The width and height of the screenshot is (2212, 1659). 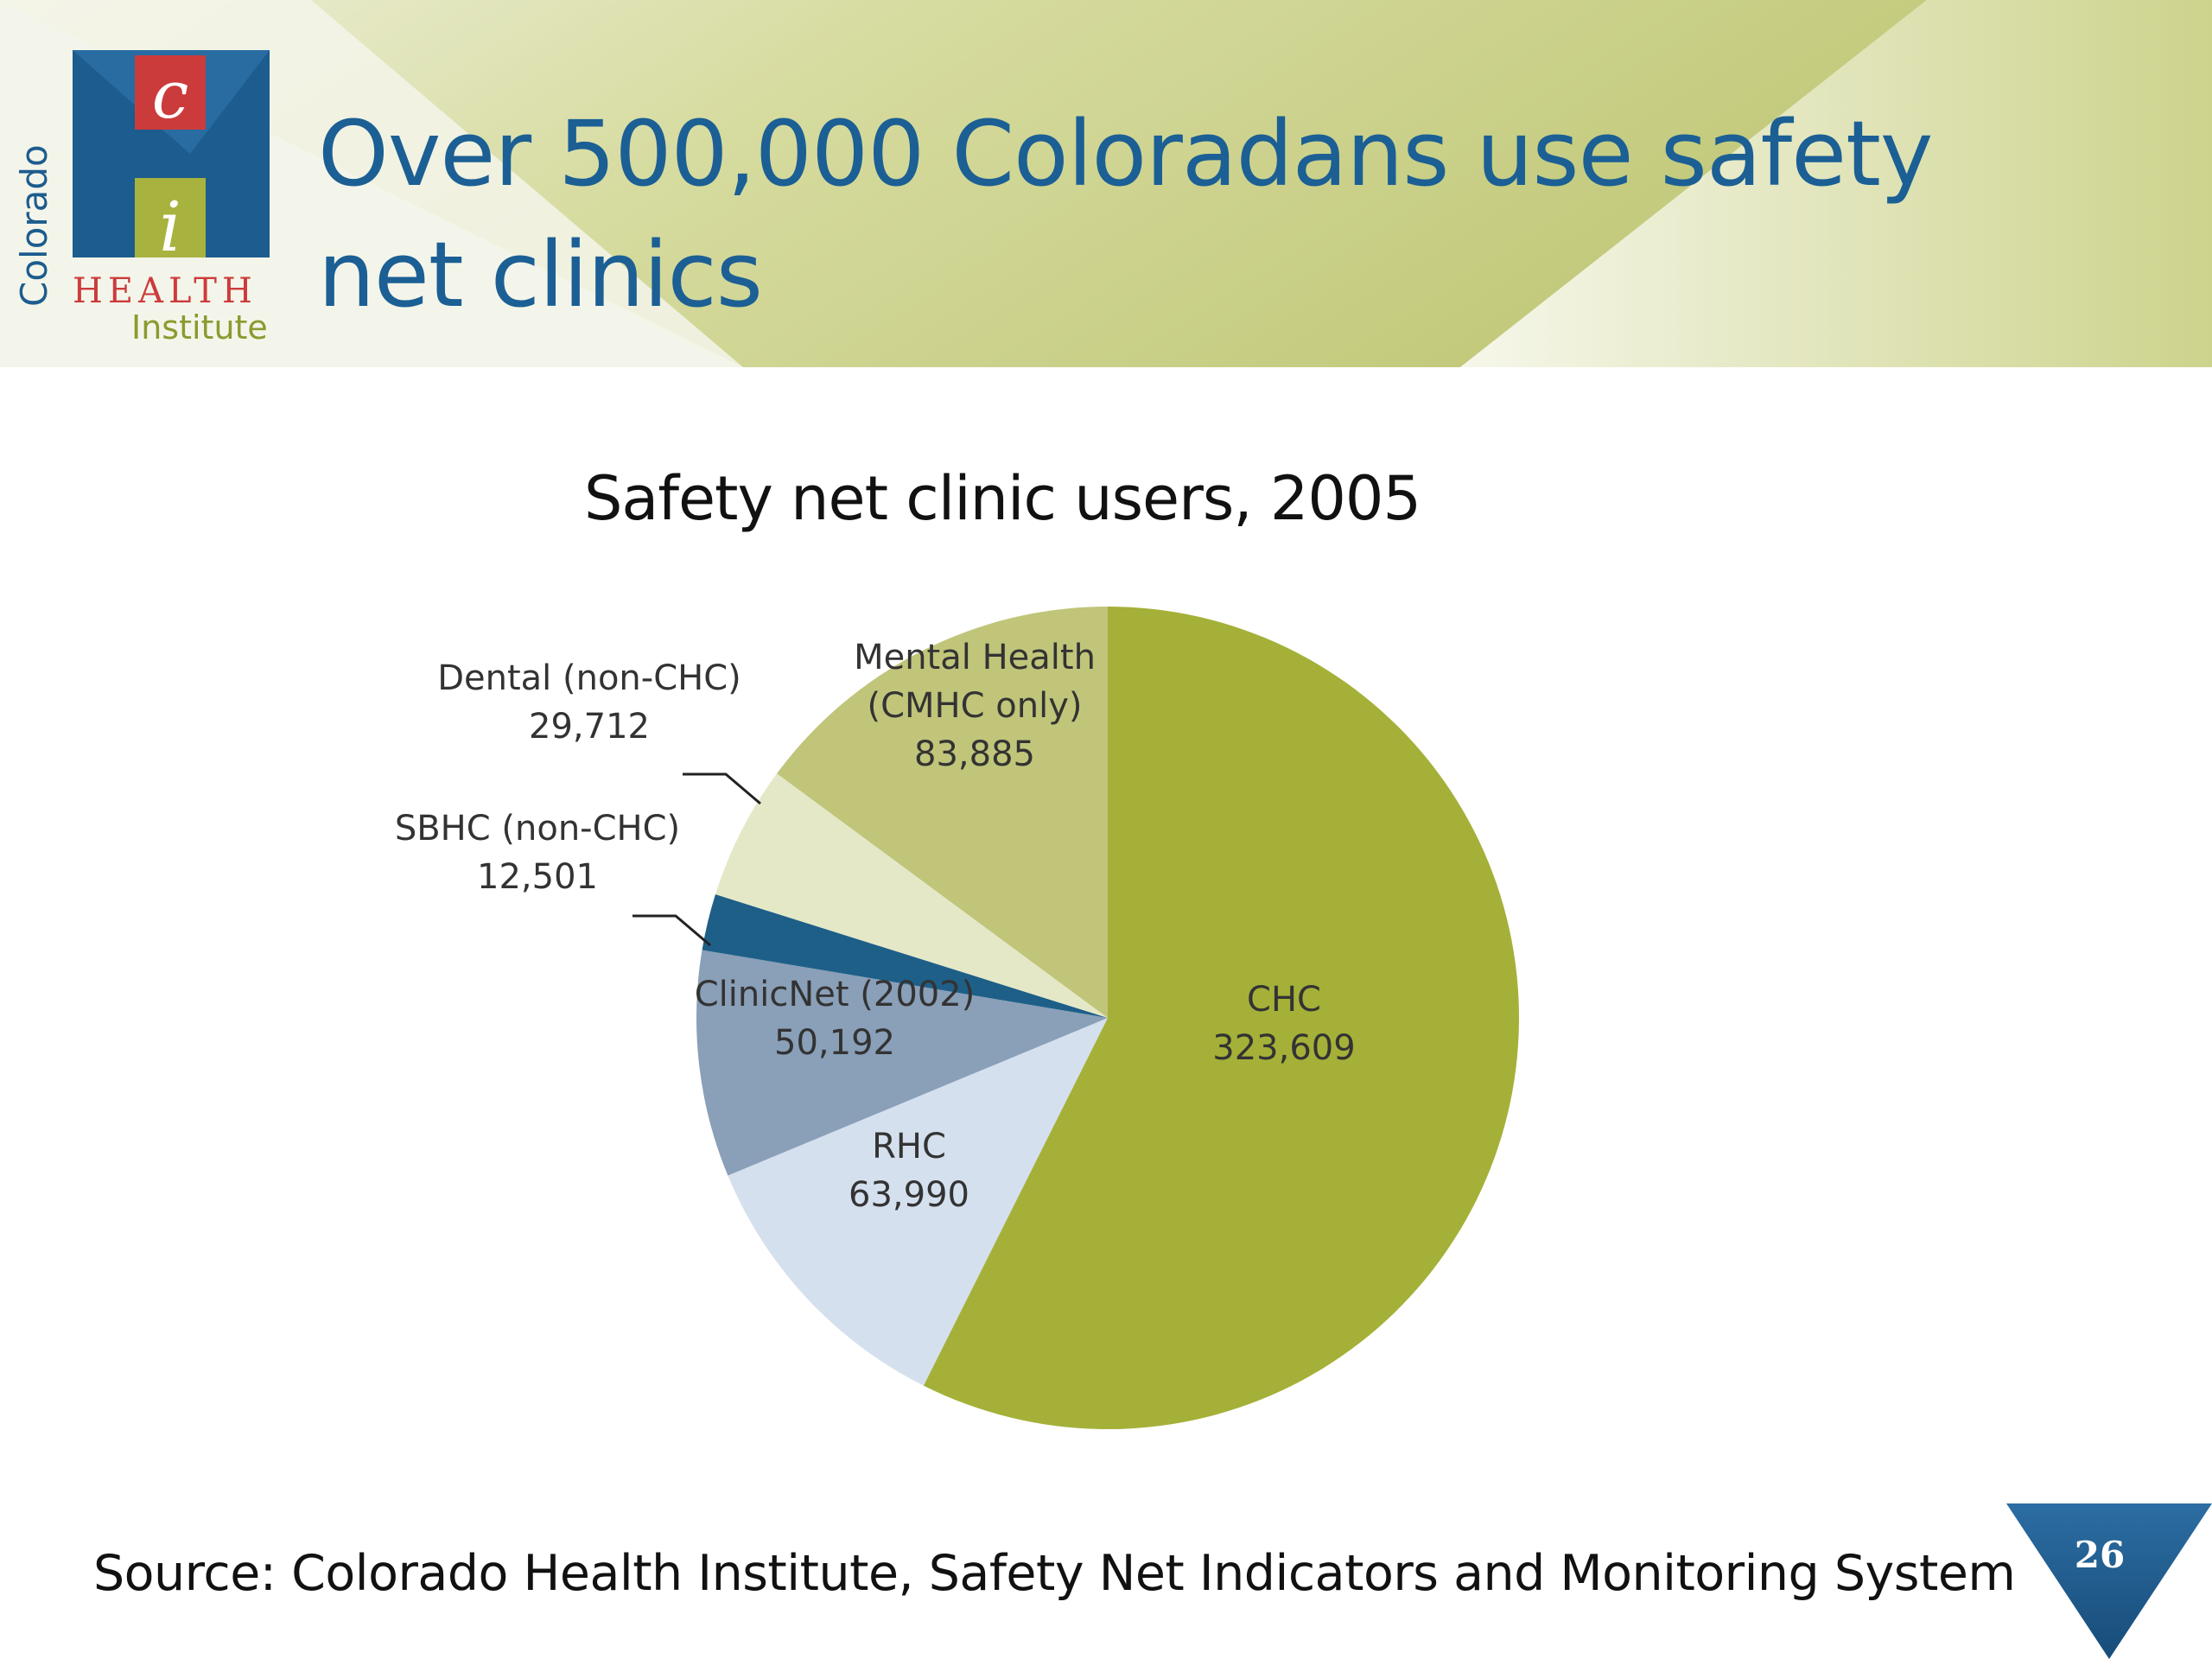 I want to click on pie-slice-clinicnet-2002, so click(x=902, y=1063).